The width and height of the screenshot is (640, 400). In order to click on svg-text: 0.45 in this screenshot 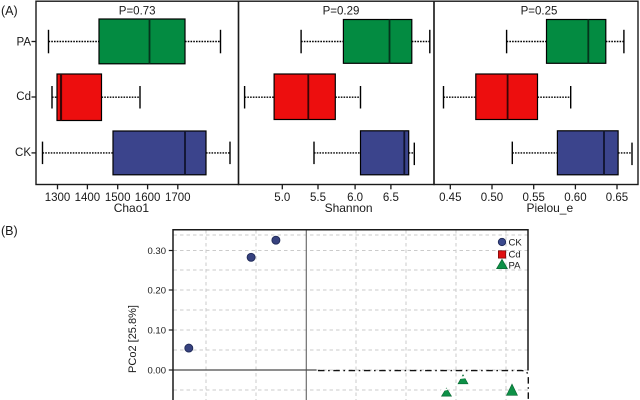, I will do `click(450, 198)`.